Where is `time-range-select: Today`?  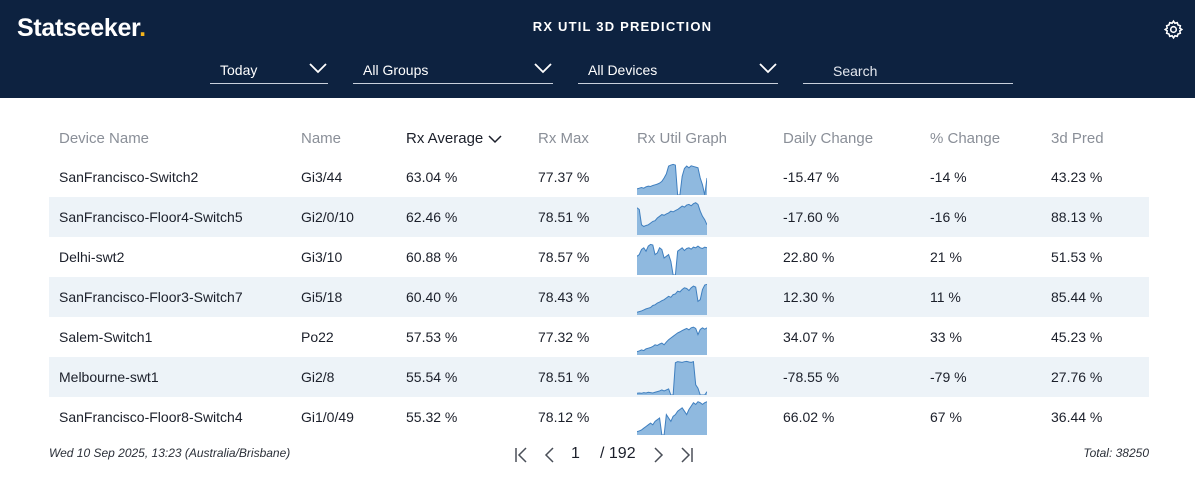
time-range-select: Today is located at coordinates (269, 71).